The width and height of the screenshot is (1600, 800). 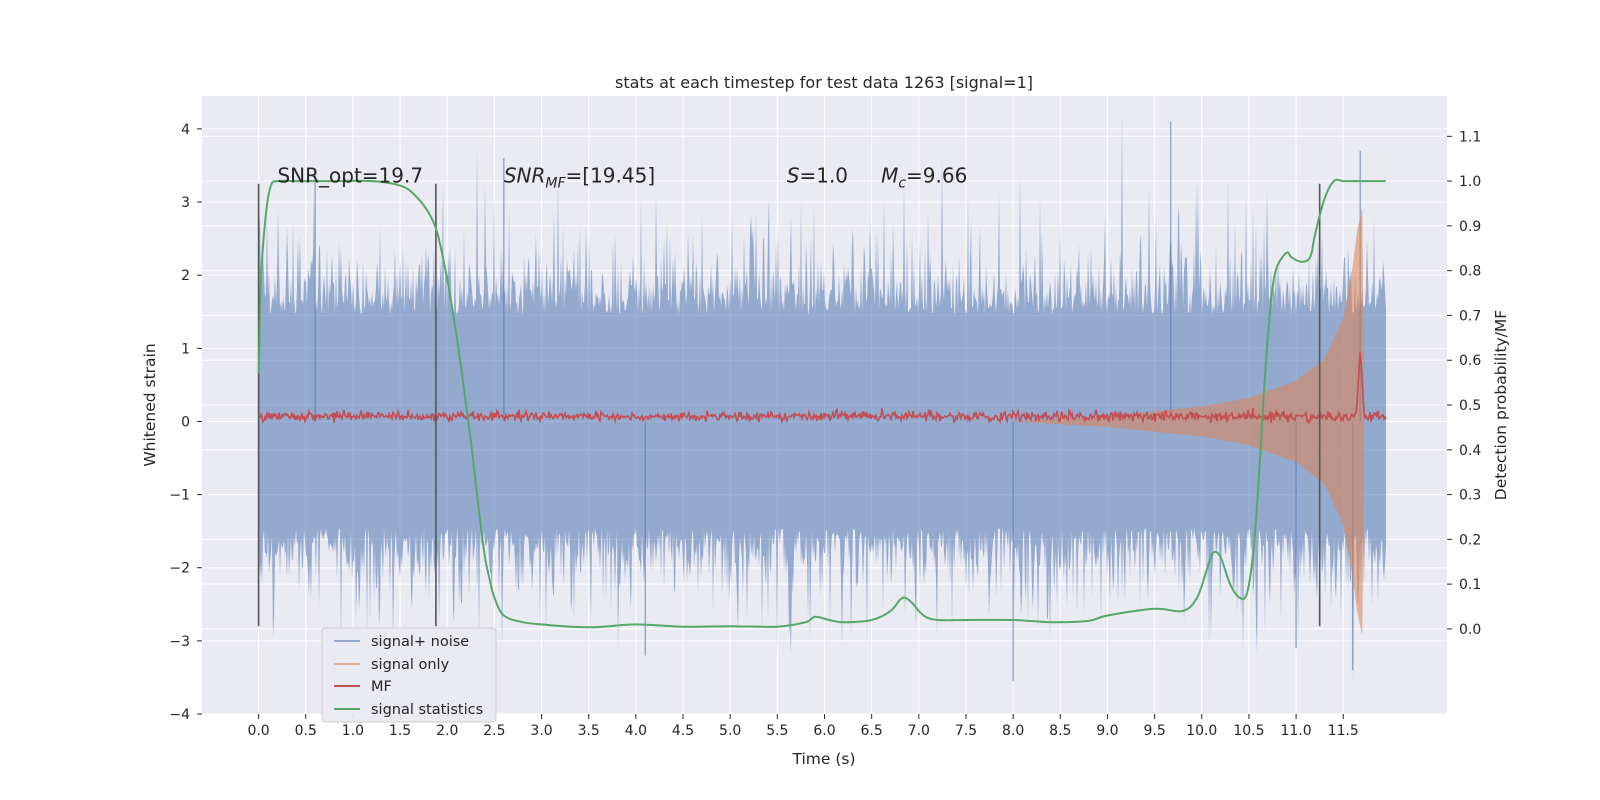 I want to click on y-left-tick-label: −1, so click(x=179, y=496).